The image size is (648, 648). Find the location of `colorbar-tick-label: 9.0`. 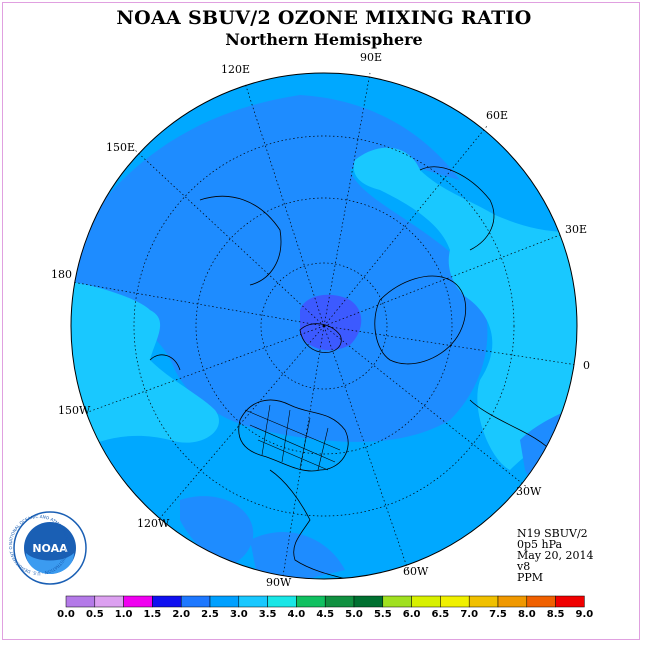

colorbar-tick-label: 9.0 is located at coordinates (584, 614).